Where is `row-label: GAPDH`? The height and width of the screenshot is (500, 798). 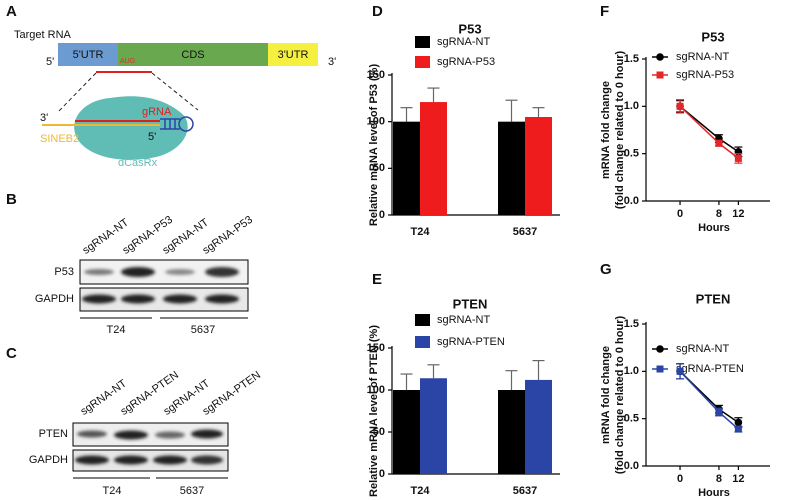 row-label: GAPDH is located at coordinates (48, 460).